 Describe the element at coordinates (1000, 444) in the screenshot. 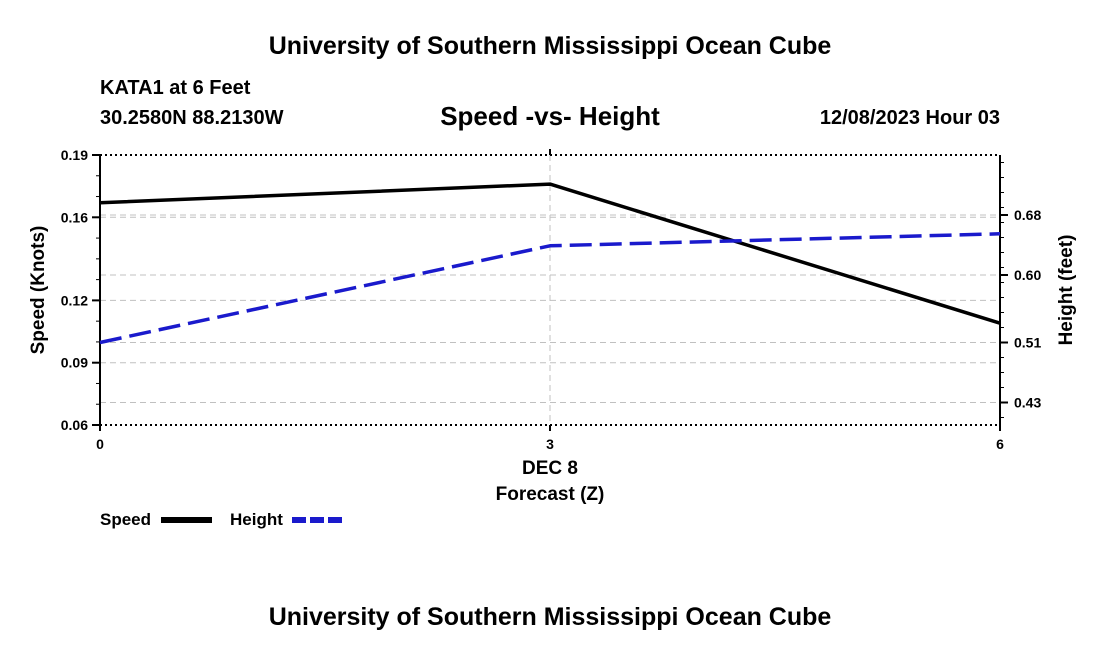

I see `x-tick-label: 6` at that location.